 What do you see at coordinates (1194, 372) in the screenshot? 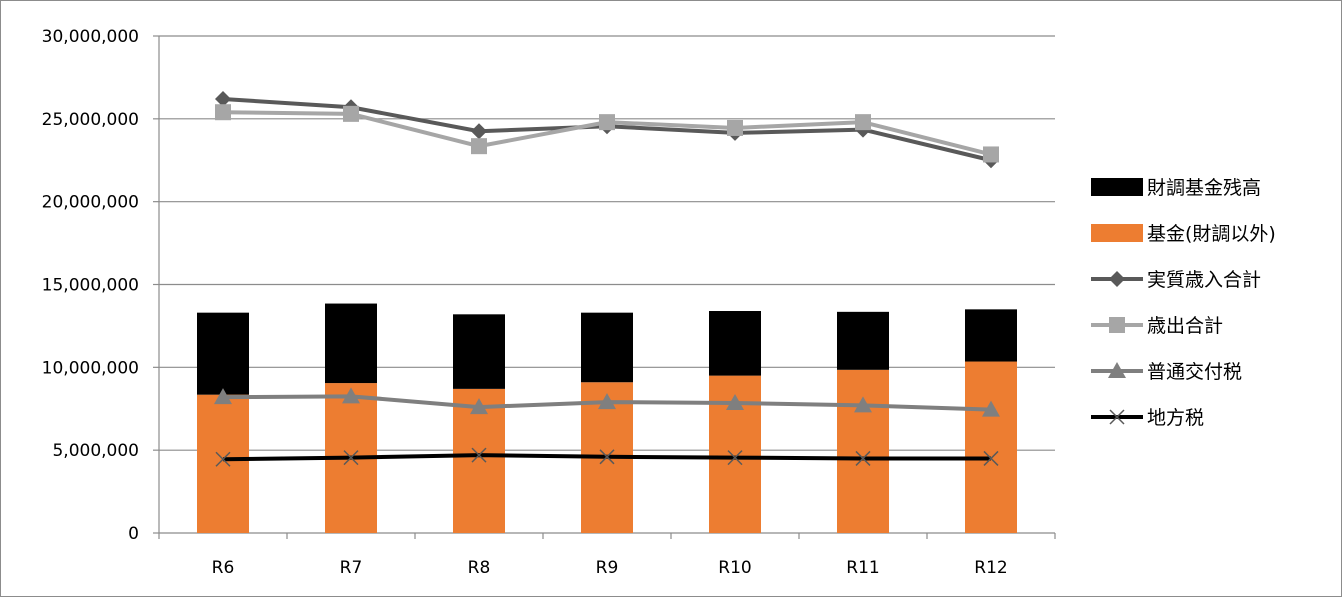
I see `legend-label: 普通交付税` at bounding box center [1194, 372].